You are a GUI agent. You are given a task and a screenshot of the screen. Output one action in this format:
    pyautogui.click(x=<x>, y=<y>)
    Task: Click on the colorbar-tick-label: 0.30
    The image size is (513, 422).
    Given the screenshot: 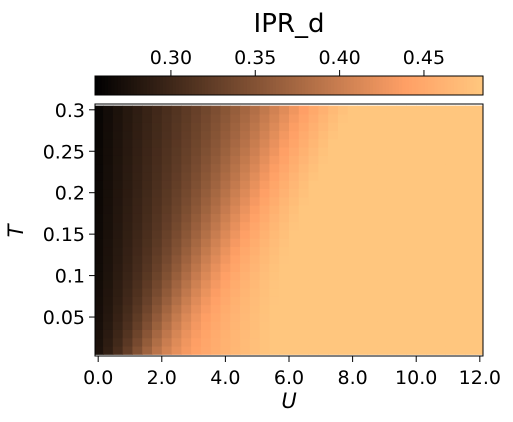 What is the action you would take?
    pyautogui.click(x=171, y=58)
    